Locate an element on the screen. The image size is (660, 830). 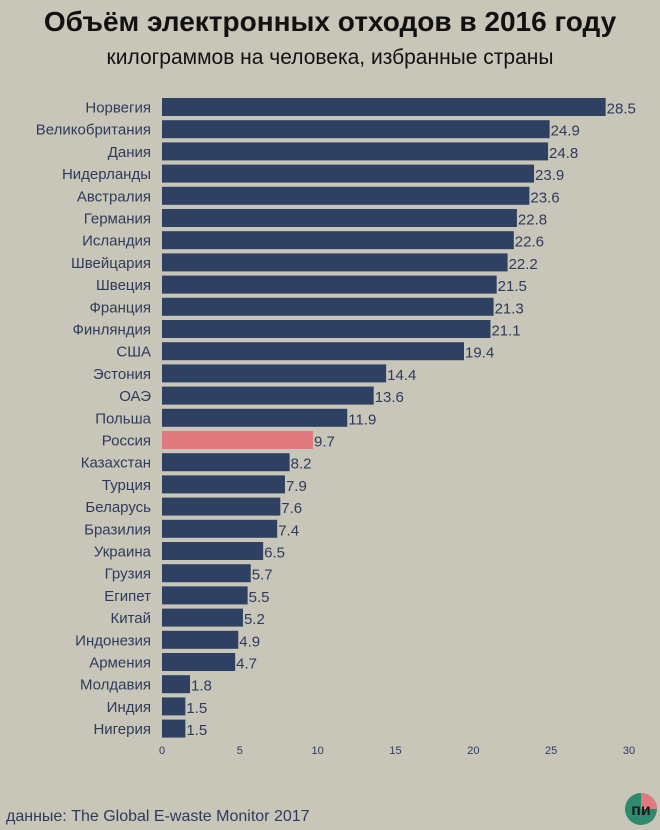
category-label: Эстония is located at coordinates (122, 374).